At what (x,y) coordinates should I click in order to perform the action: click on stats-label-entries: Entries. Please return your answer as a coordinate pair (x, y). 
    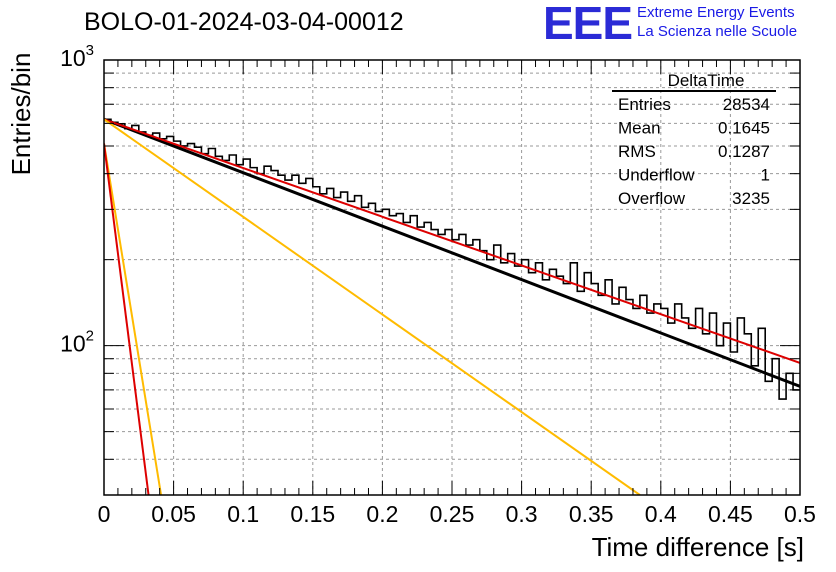
    Looking at the image, I should click on (644, 104).